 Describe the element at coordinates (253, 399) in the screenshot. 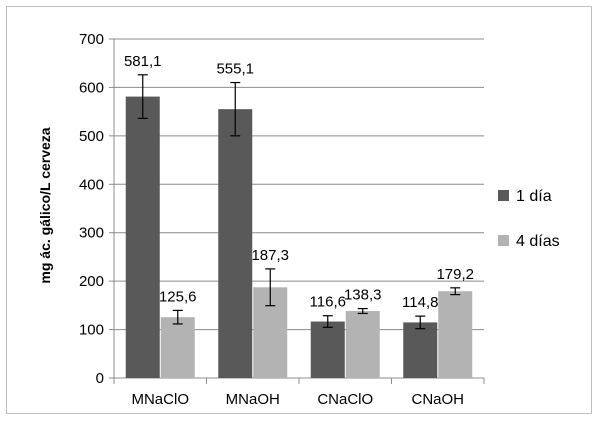

I see `x-tick-label: MNaOH` at that location.